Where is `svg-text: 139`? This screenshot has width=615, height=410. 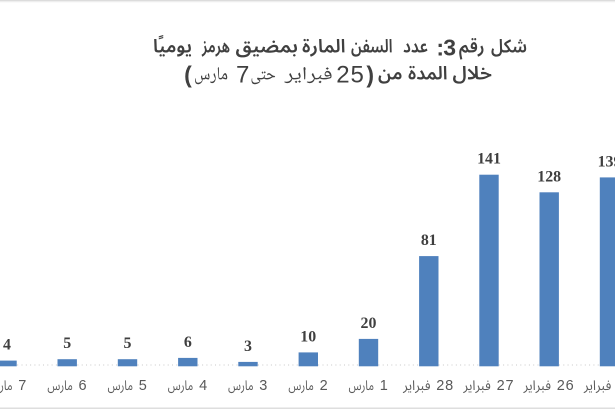 svg-text: 139 is located at coordinates (606, 161).